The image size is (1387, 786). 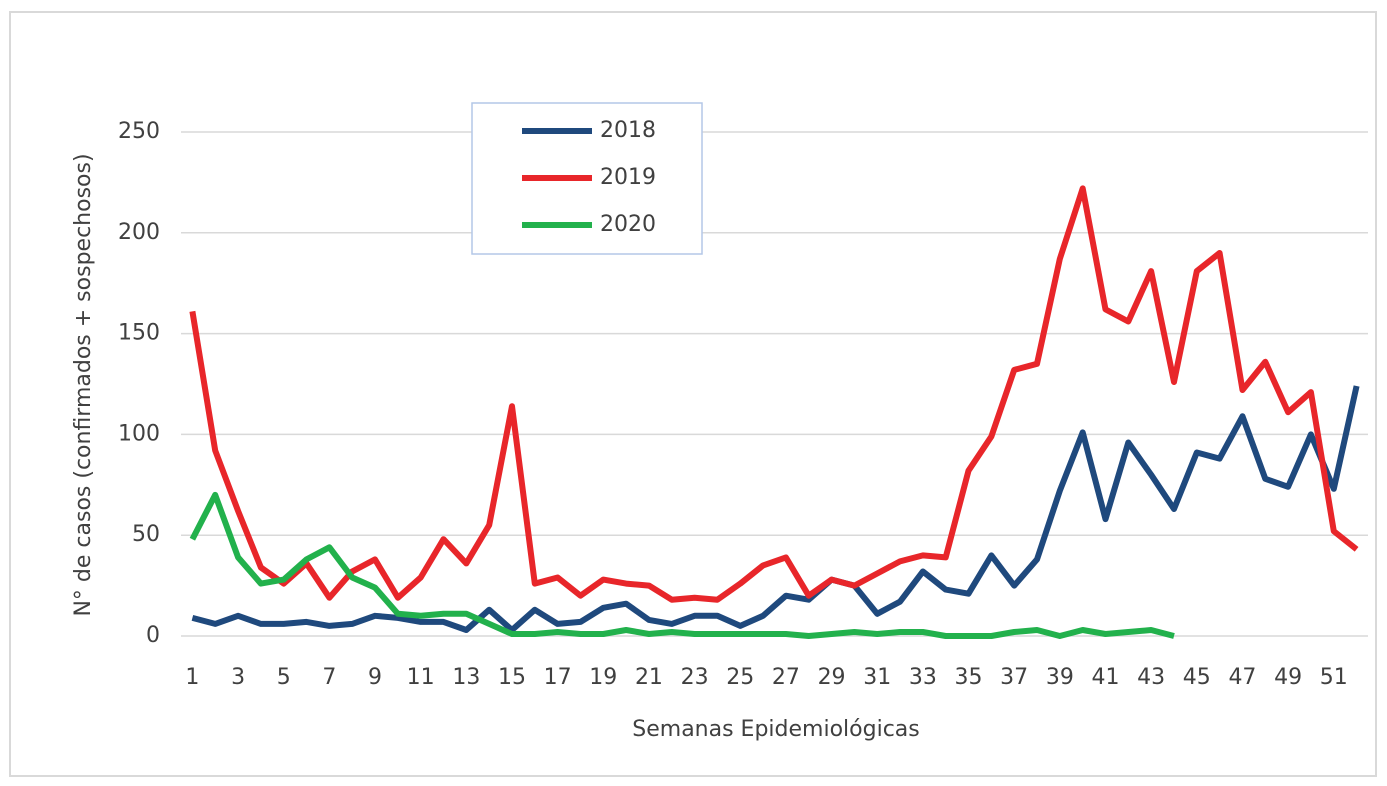 I want to click on x-tick-label: 27, so click(x=786, y=677).